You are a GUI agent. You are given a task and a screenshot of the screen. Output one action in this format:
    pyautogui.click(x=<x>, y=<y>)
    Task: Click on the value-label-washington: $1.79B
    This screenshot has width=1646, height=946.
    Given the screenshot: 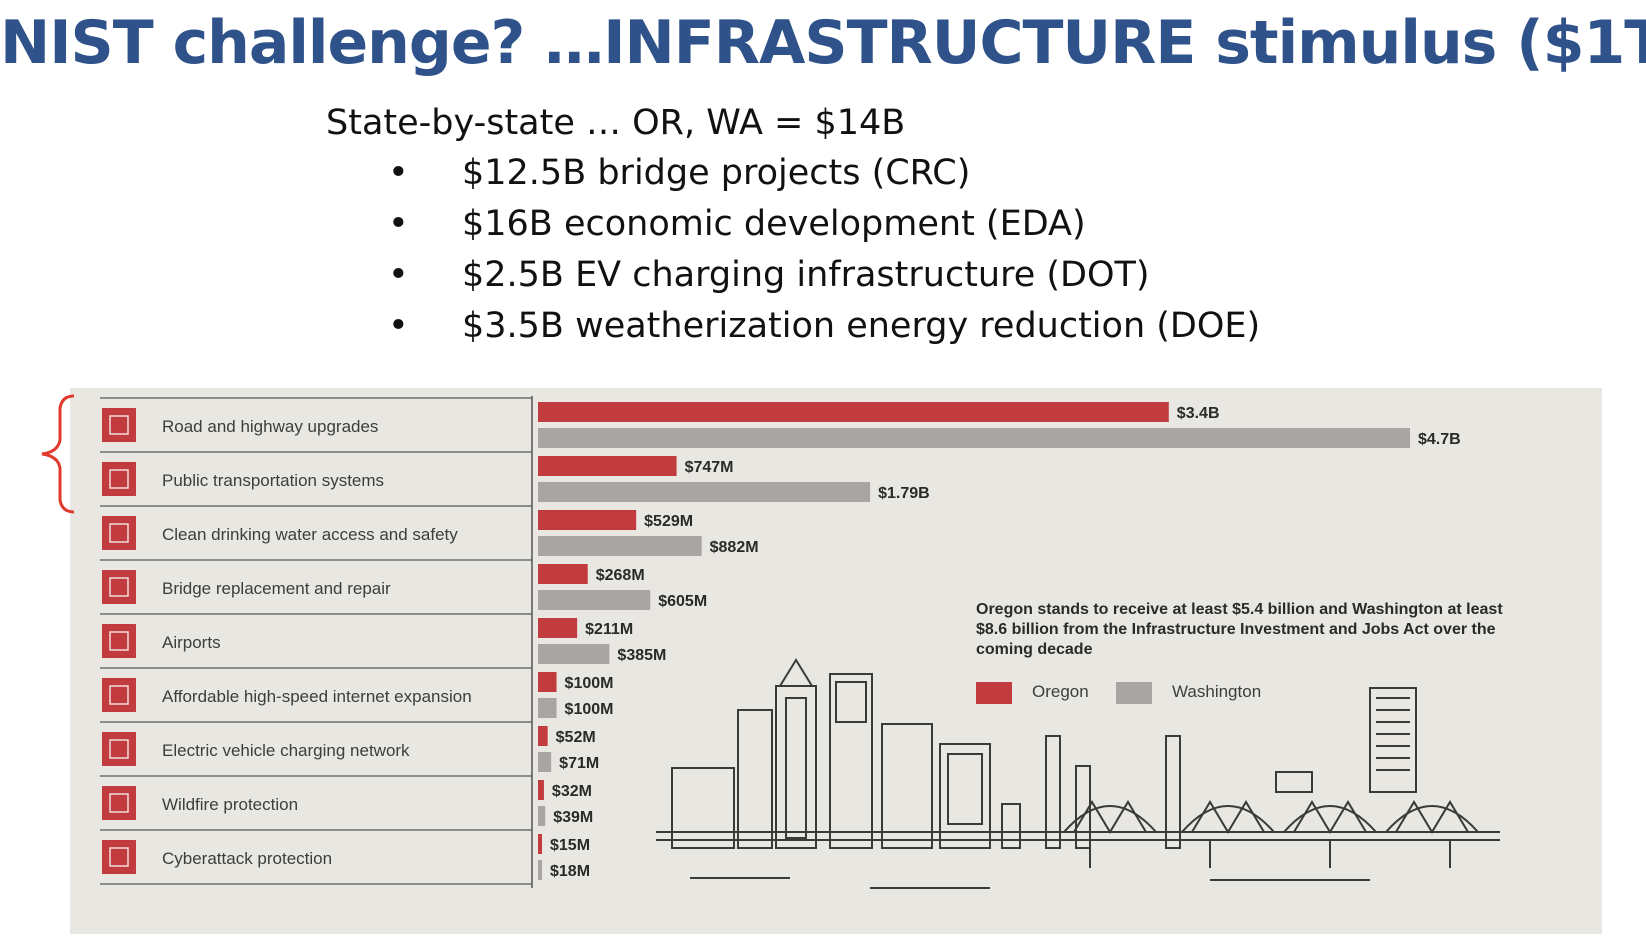 What is the action you would take?
    pyautogui.click(x=904, y=493)
    